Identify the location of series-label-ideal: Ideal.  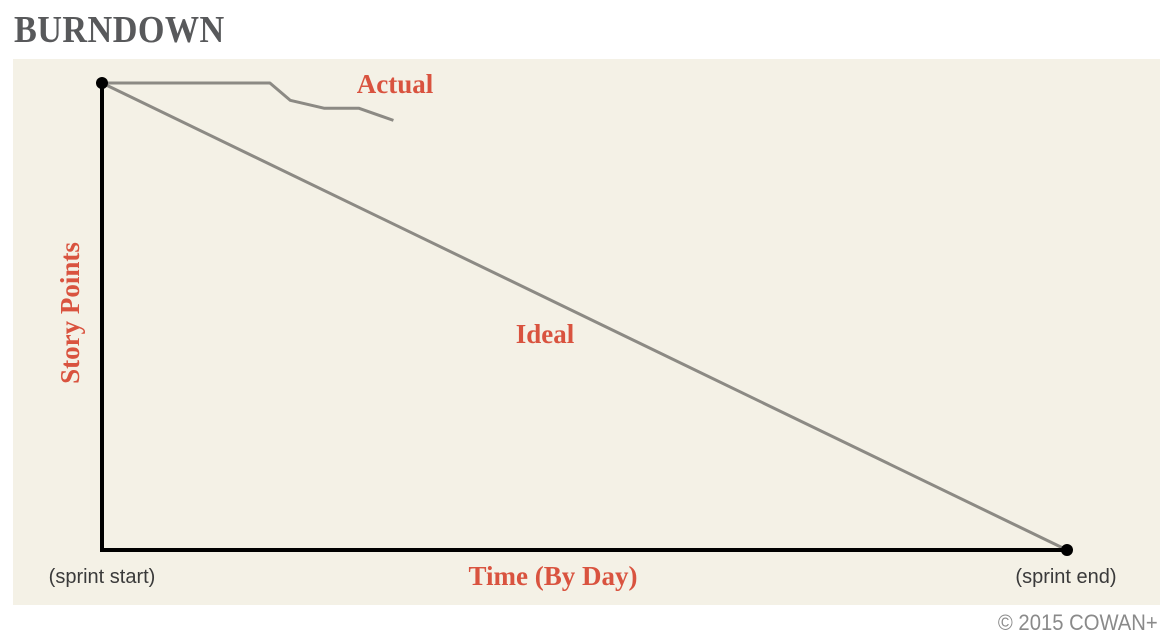
(545, 334).